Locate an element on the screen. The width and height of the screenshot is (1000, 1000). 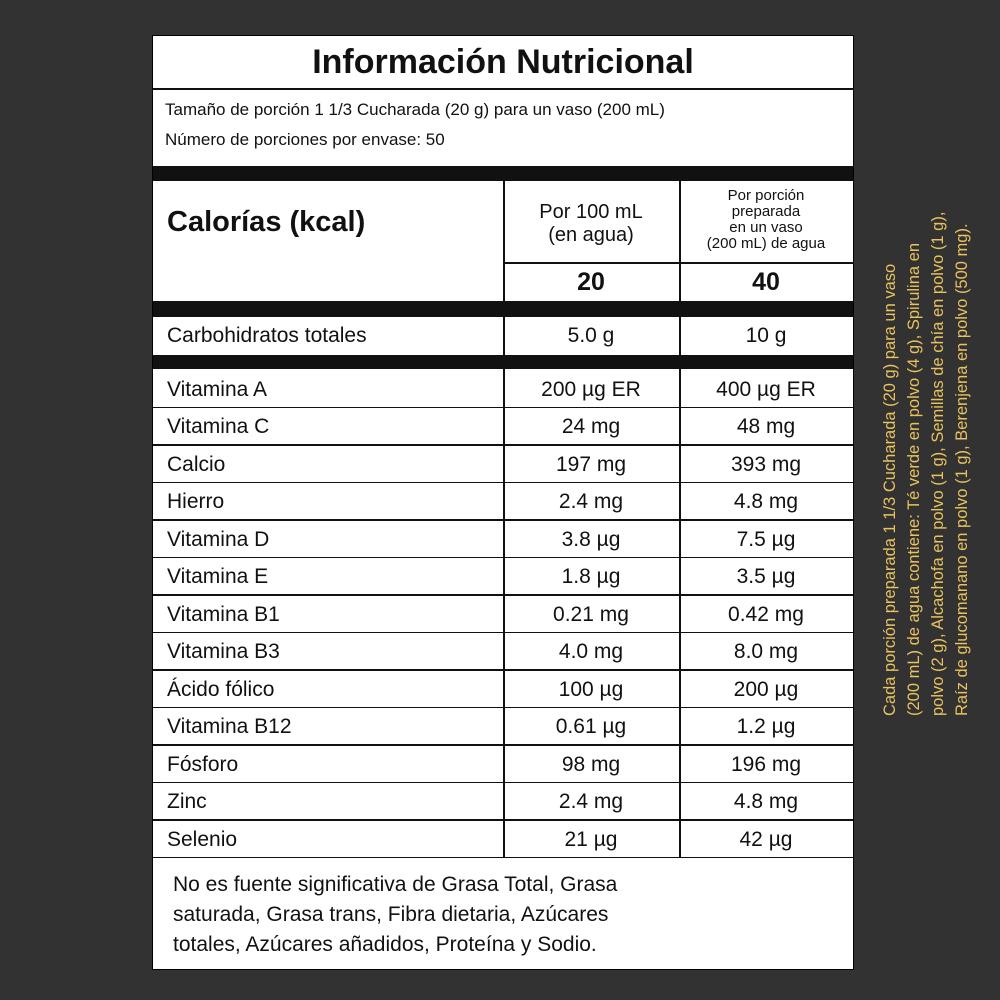
column-header: Por 100 mL (en agua) is located at coordinates (591, 224).